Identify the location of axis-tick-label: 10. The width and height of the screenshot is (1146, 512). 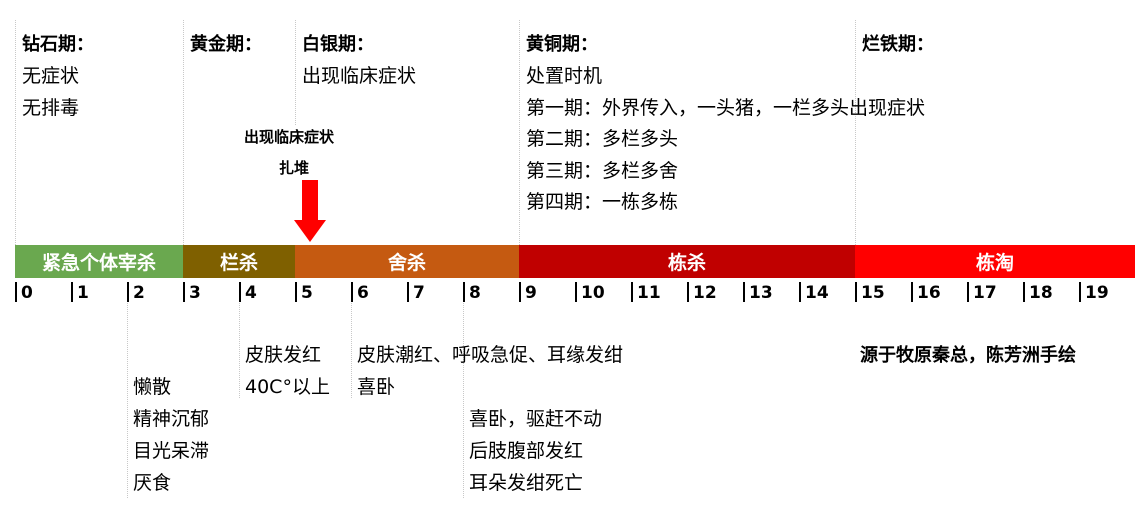
(593, 293).